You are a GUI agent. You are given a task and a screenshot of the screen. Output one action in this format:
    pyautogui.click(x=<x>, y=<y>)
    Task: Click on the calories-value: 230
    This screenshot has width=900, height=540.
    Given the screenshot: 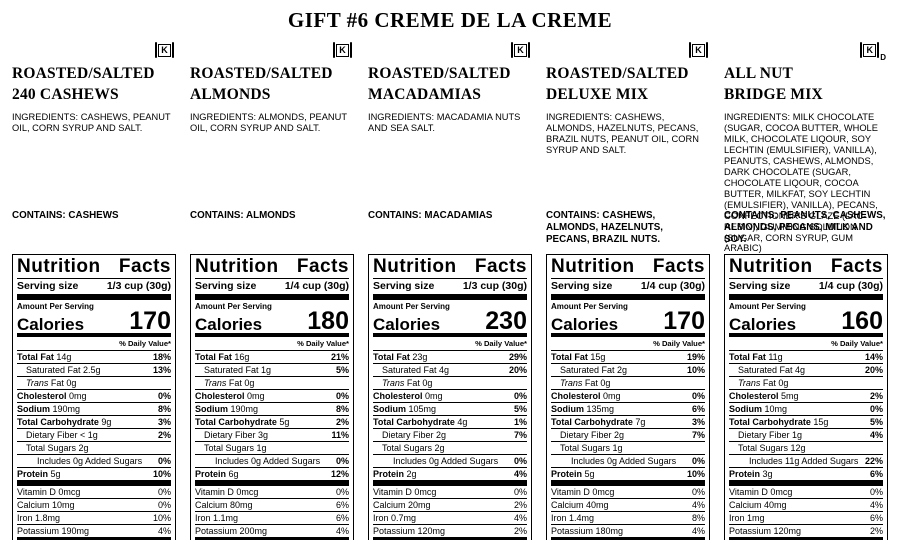 What is the action you would take?
    pyautogui.click(x=506, y=321)
    